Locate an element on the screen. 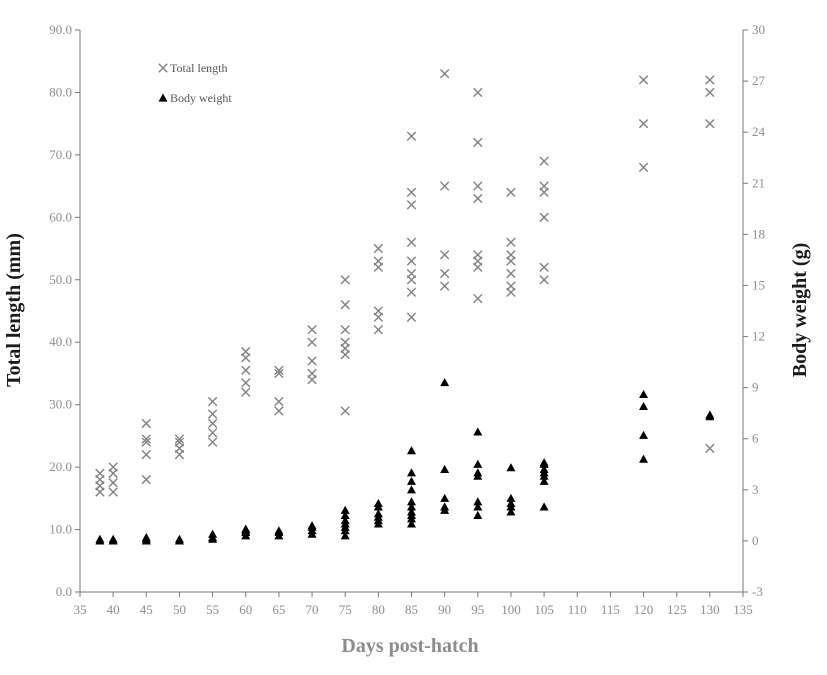  x-tick-label: 60 is located at coordinates (245, 609).